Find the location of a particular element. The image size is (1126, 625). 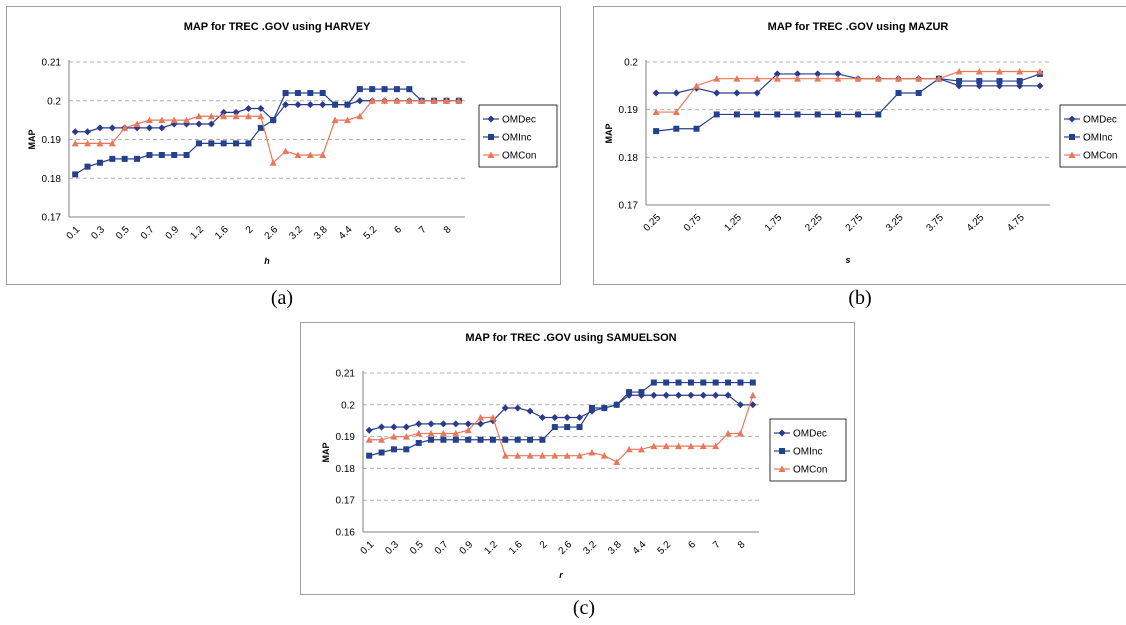

x-tick-label: 3.2 is located at coordinates (590, 548).